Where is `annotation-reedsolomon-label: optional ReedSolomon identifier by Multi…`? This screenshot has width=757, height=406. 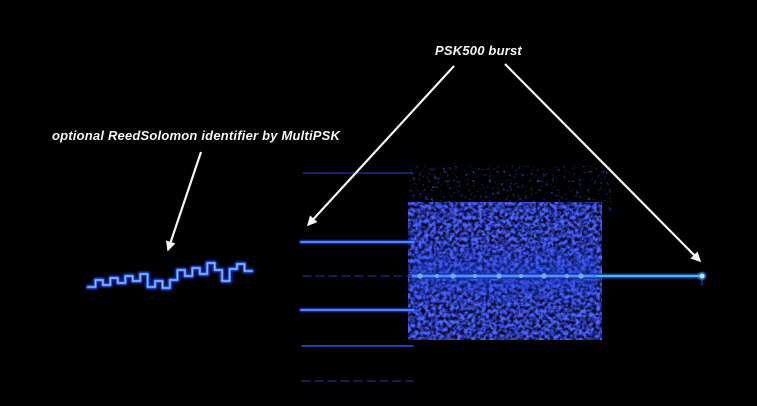 annotation-reedsolomon-label: optional ReedSolomon identifier by Multi… is located at coordinates (196, 135).